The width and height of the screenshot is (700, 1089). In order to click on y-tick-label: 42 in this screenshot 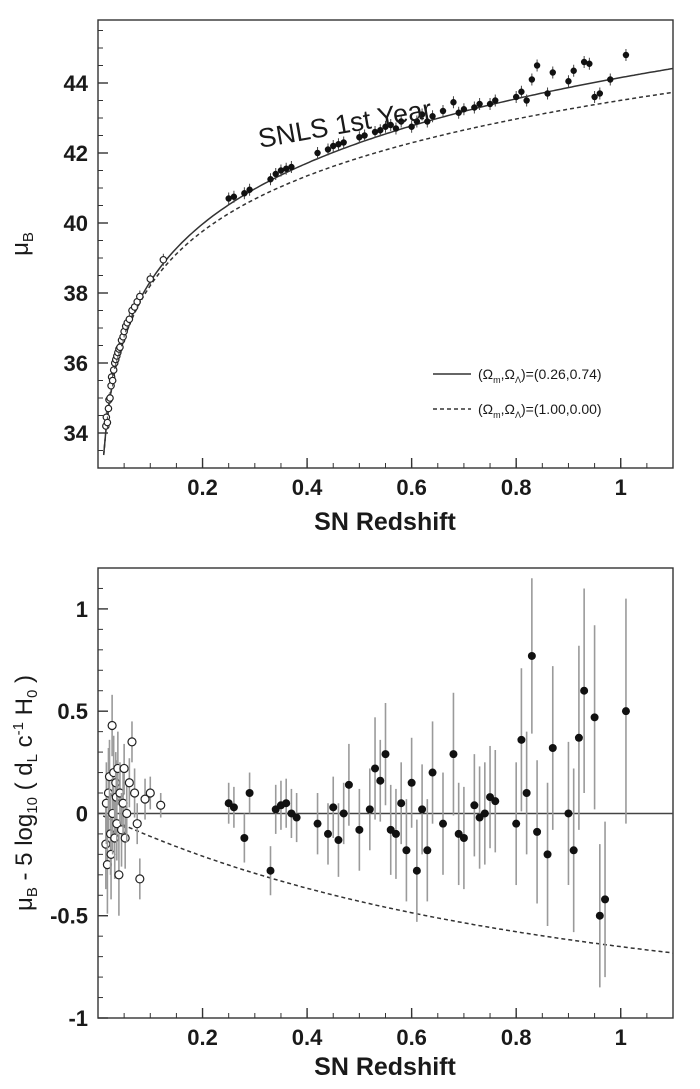, I will do `click(76, 153)`.